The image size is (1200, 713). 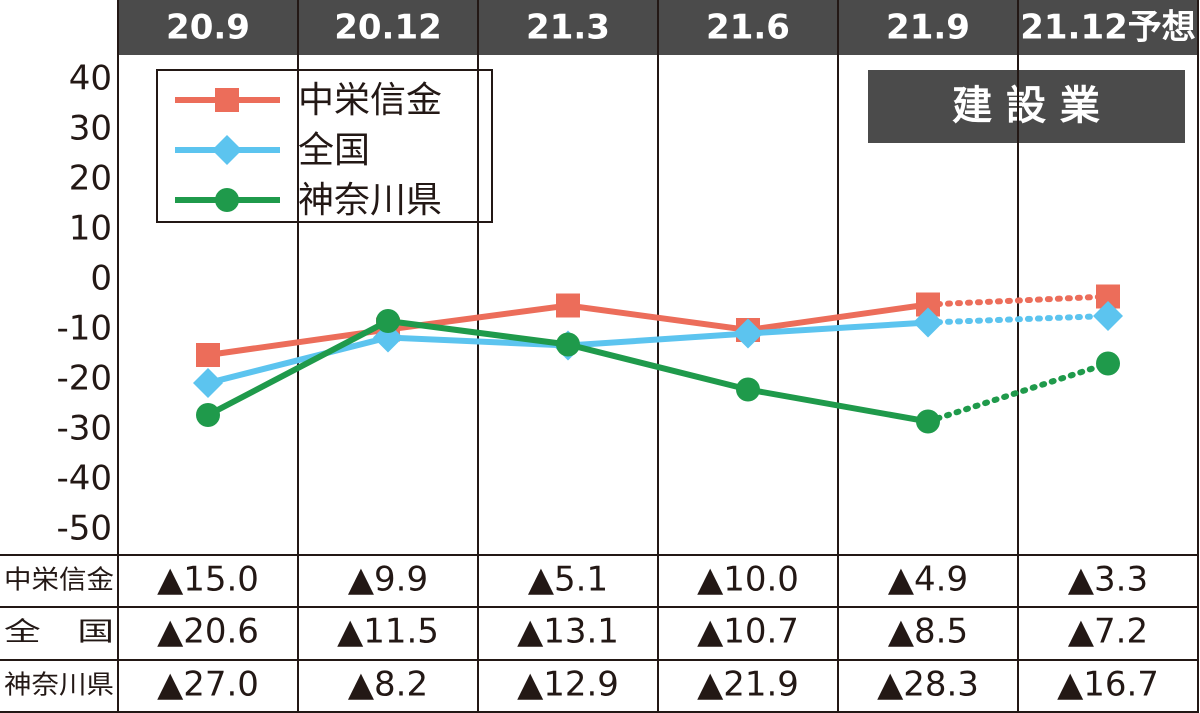 I want to click on y-tick-label: -50, so click(x=84, y=529).